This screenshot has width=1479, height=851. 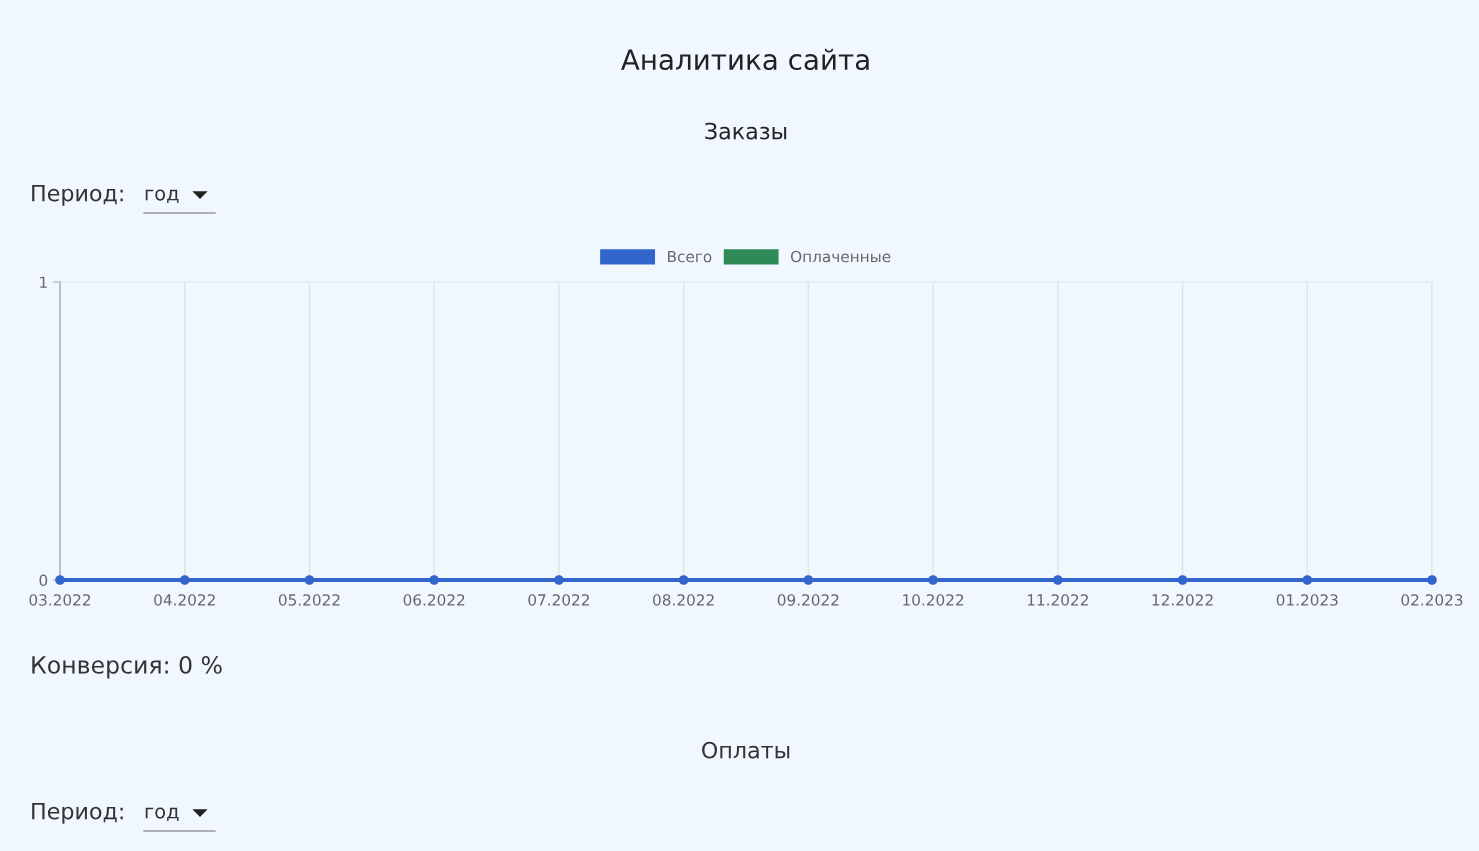 I want to click on x-tick-label: 01.2023, so click(x=1307, y=600).